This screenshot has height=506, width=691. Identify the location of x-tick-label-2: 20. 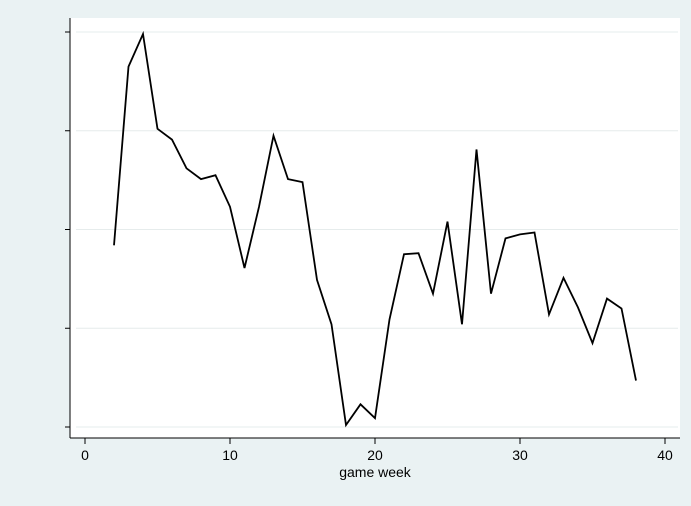
(375, 455).